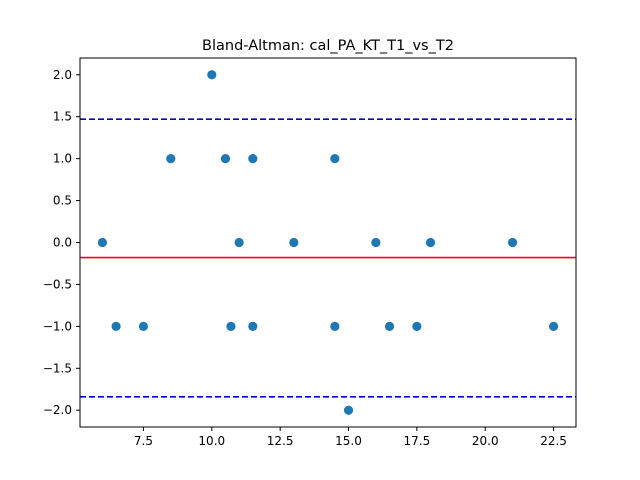  What do you see at coordinates (62, 201) in the screenshot?
I see `y-tick-label: 0.5` at bounding box center [62, 201].